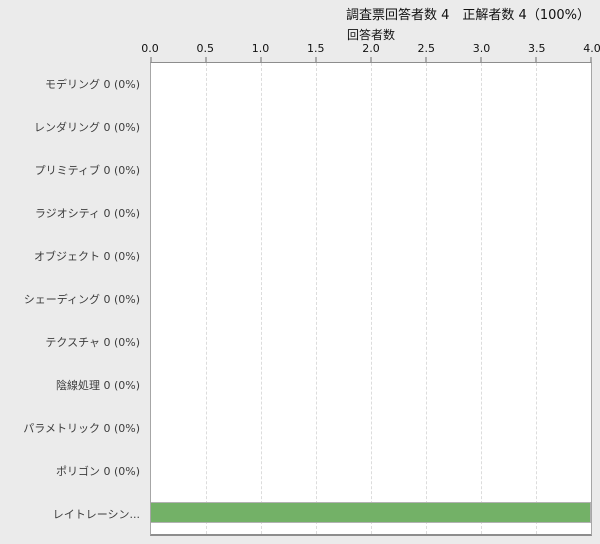 This screenshot has height=544, width=600. Describe the element at coordinates (316, 48) in the screenshot. I see `x-tick-label: 1.5` at that location.